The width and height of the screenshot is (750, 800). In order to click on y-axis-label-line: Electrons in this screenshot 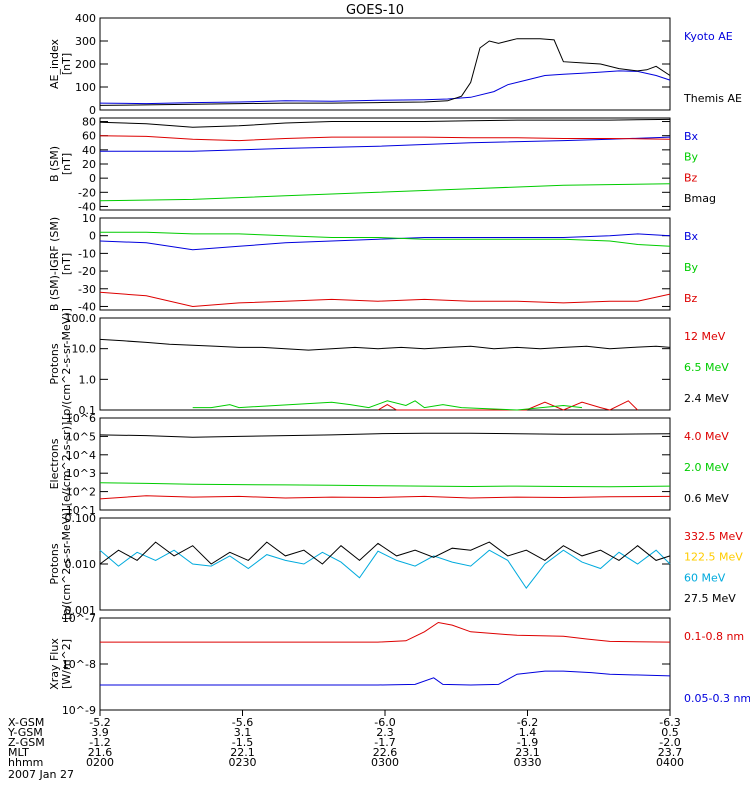, I will do `click(54, 463)`.